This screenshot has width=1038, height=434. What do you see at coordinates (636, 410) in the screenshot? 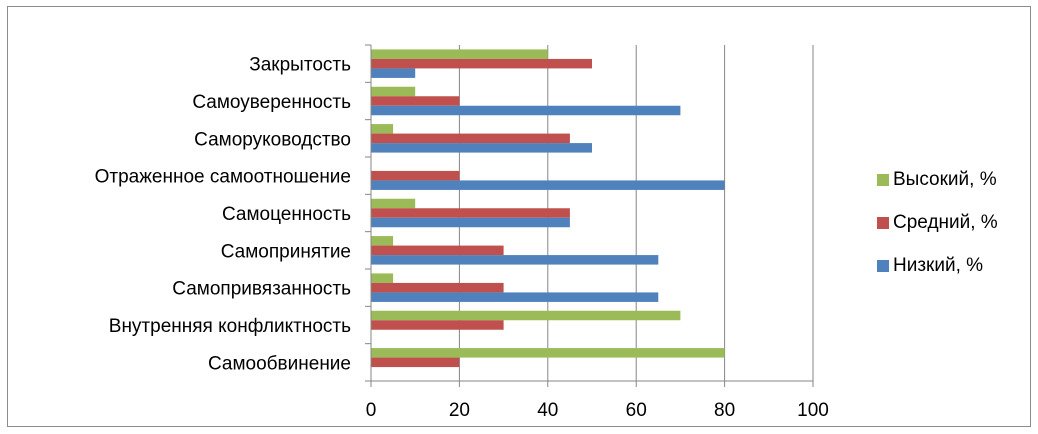
I see `x-tick-label: 60` at bounding box center [636, 410].